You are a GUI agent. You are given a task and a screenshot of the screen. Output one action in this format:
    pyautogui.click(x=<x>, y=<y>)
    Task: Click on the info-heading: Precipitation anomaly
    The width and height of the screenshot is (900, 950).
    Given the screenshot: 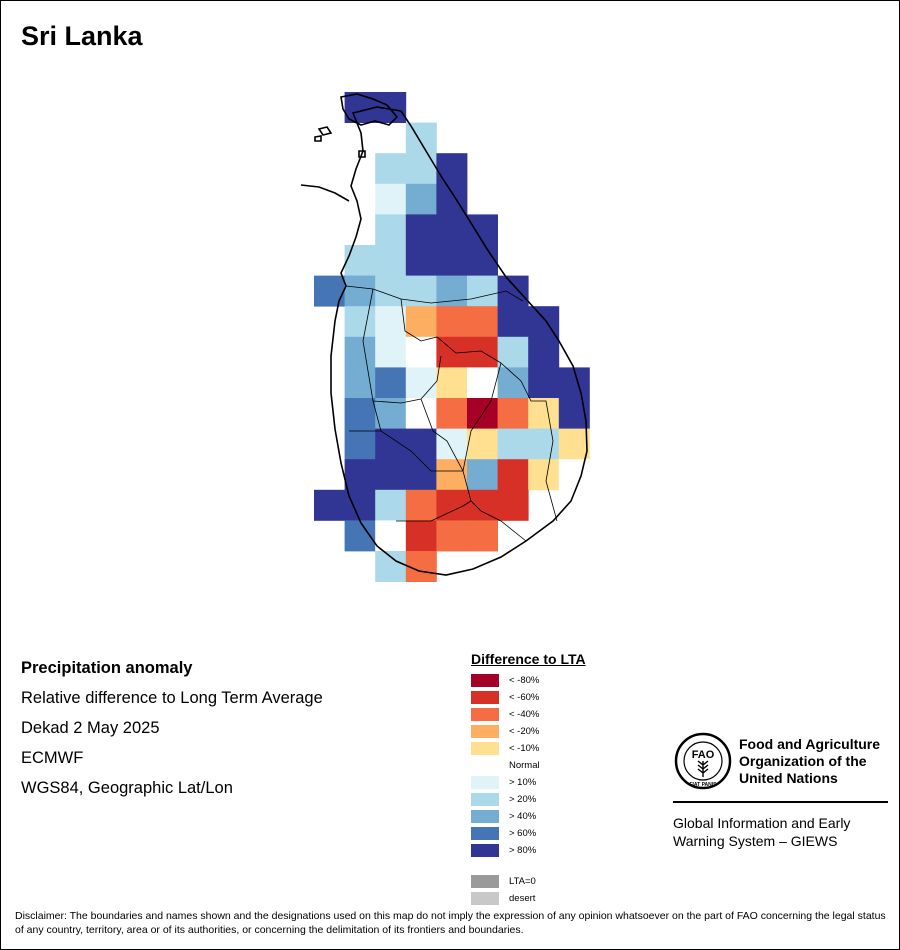 What is the action you would take?
    pyautogui.click(x=107, y=668)
    